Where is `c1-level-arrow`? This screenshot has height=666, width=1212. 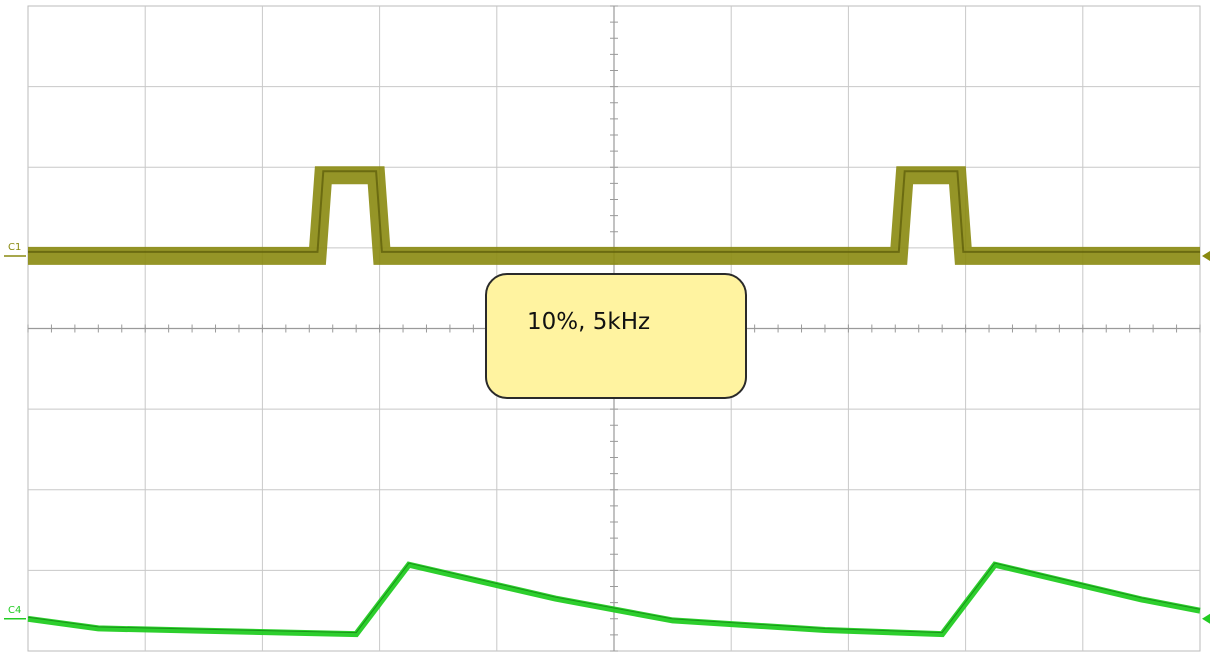 c1-level-arrow is located at coordinates (1206, 255).